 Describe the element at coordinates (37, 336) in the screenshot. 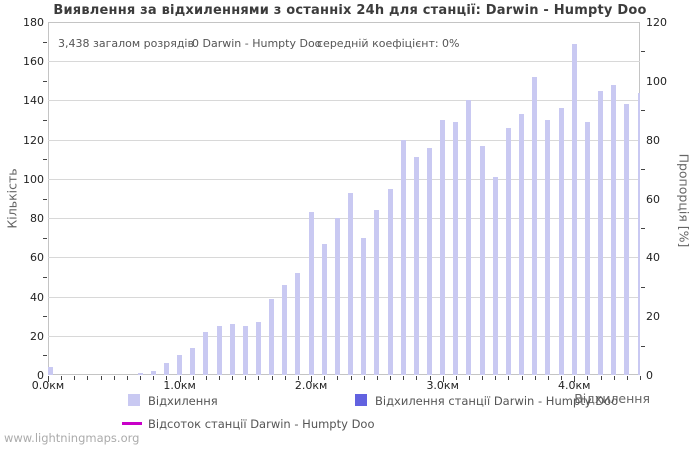

I see `y-axis-tick-label: 20` at that location.